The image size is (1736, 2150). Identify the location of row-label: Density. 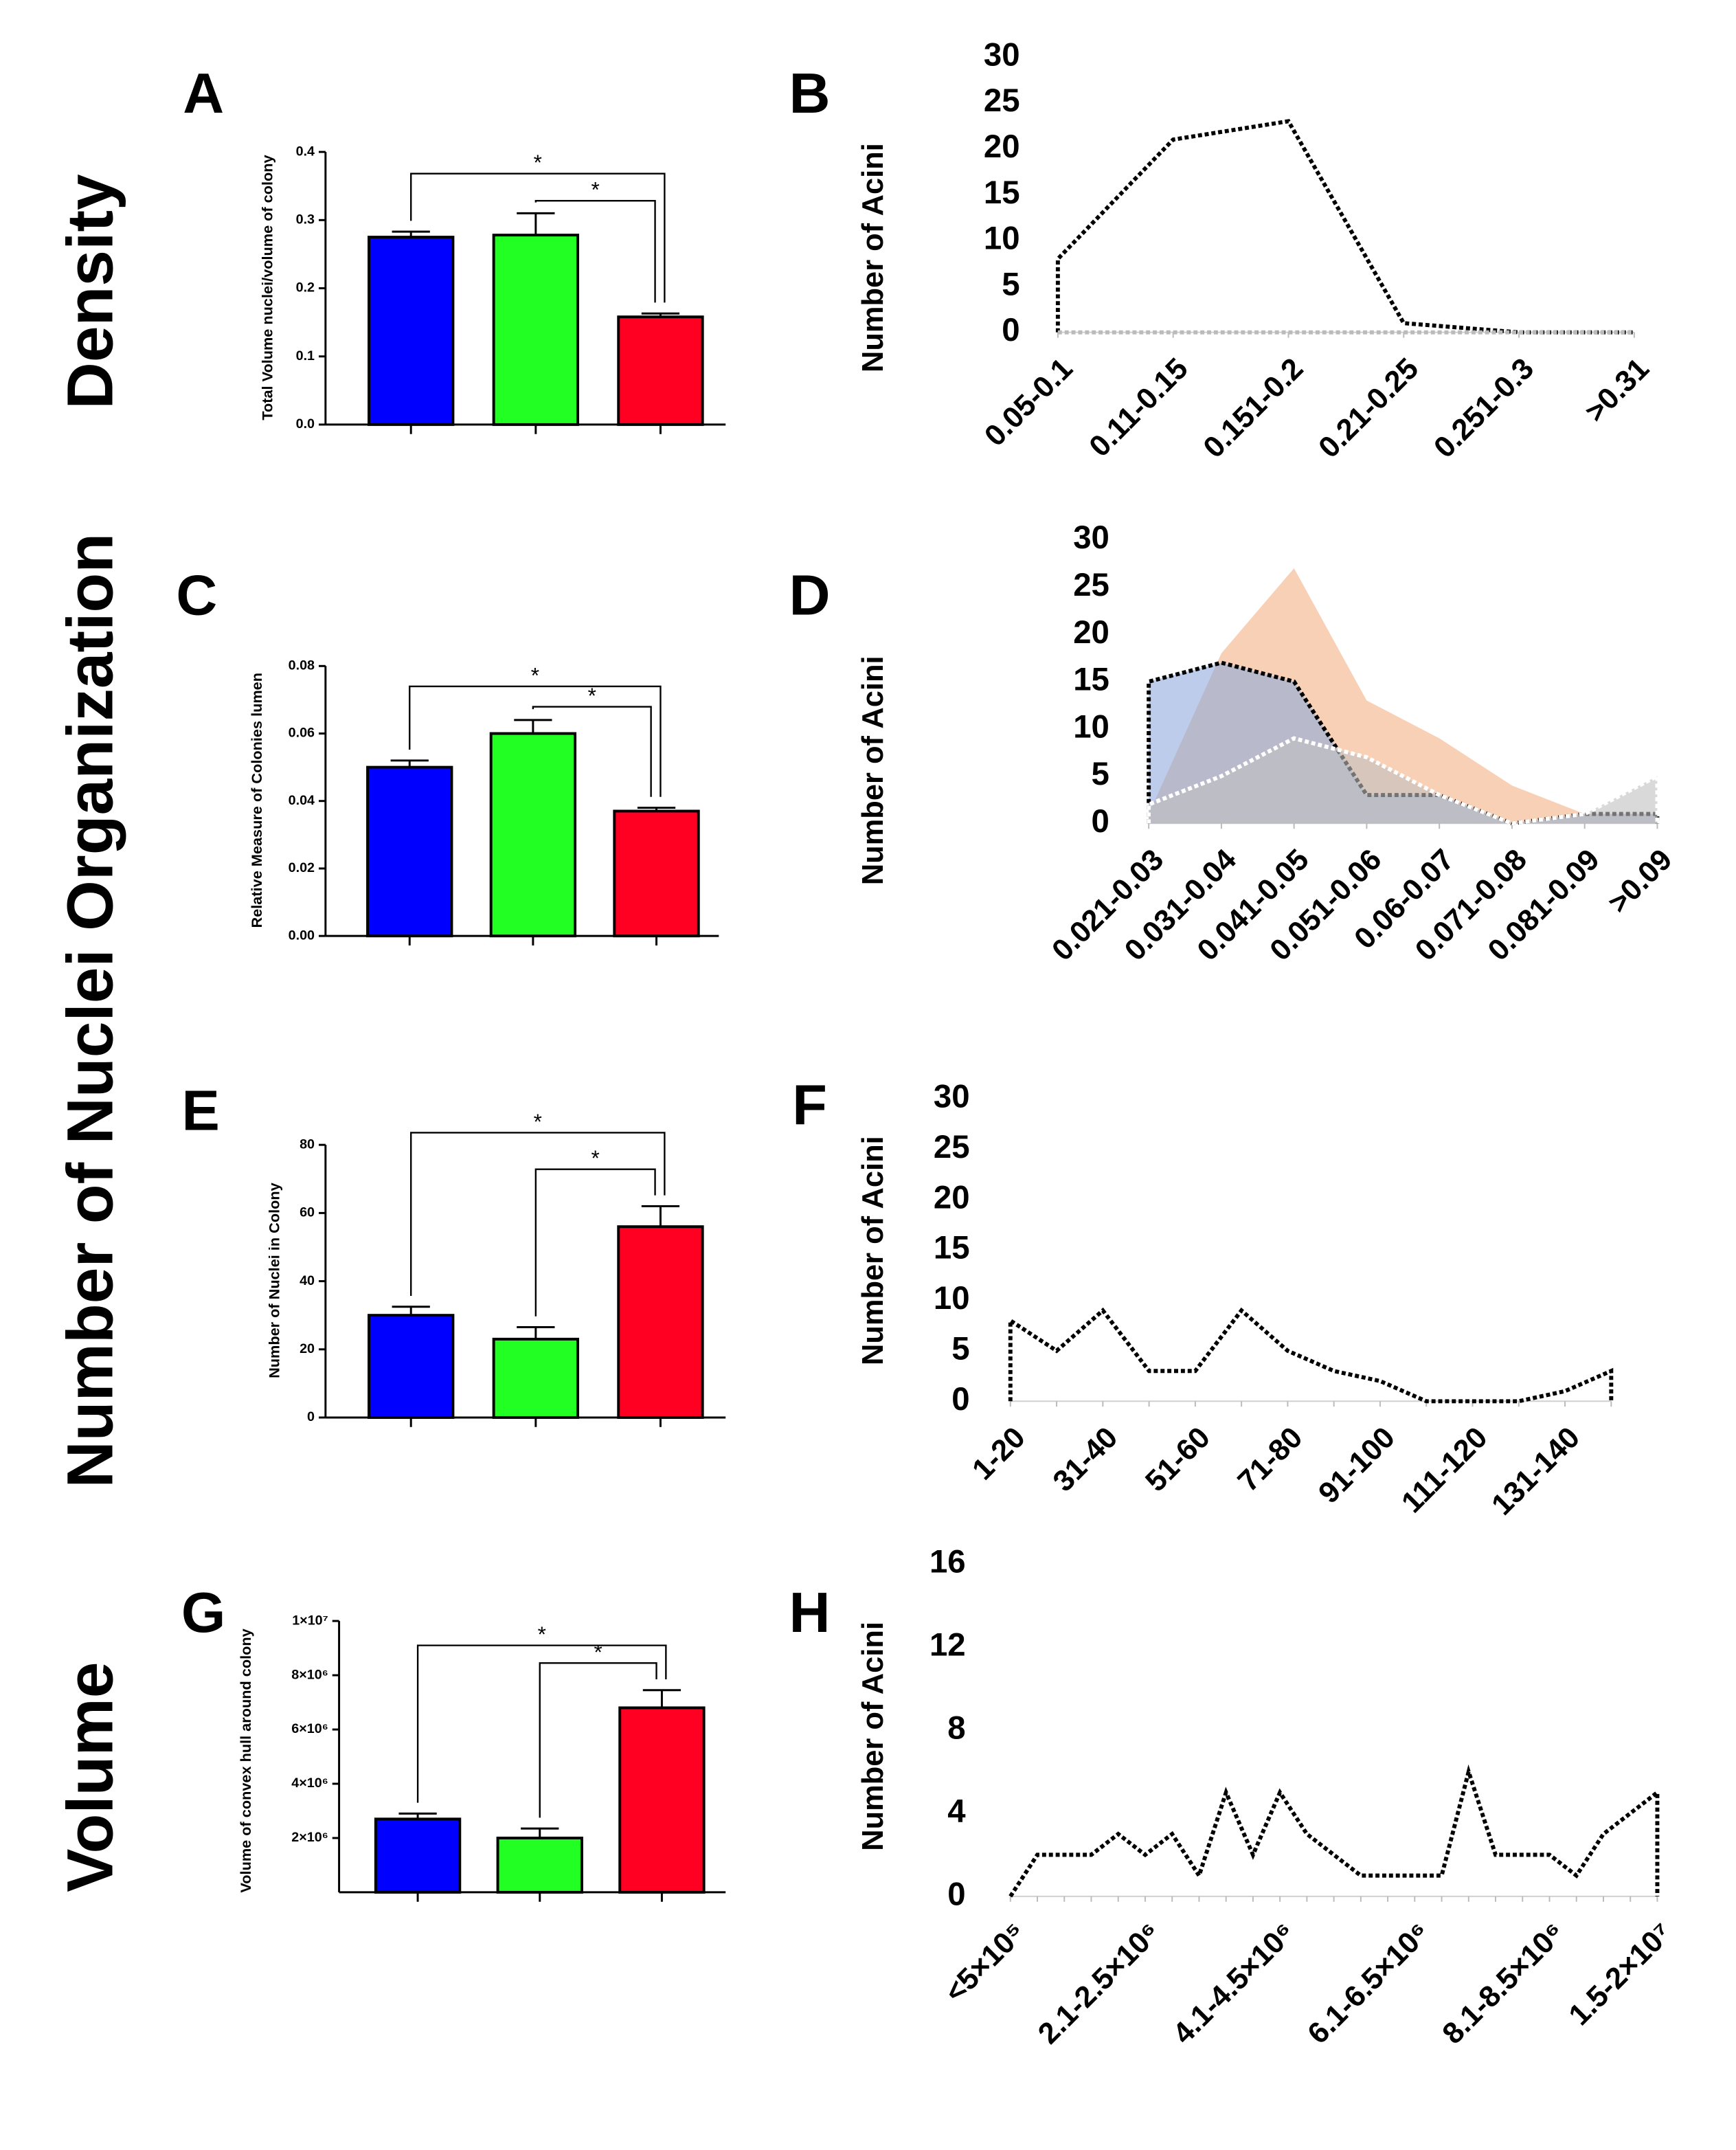
(90, 292).